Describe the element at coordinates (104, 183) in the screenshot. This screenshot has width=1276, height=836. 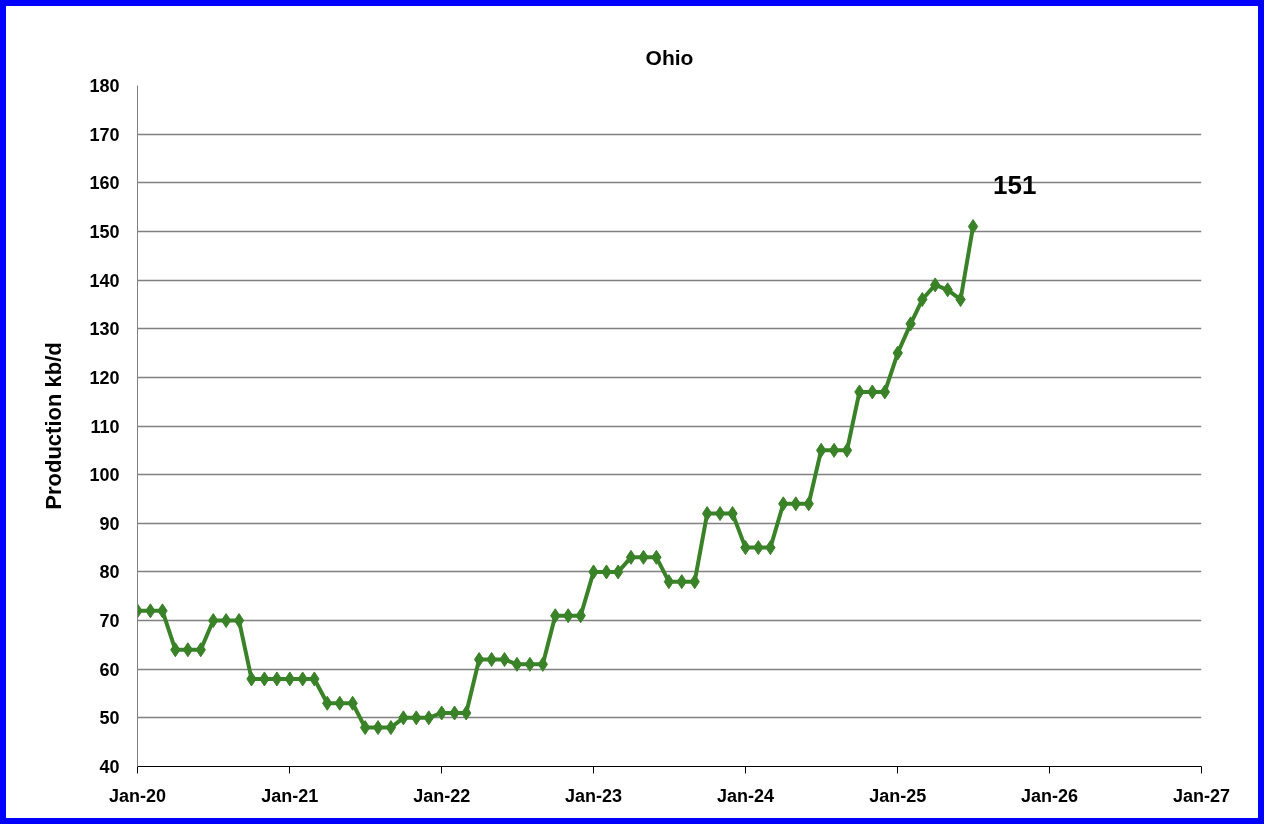
I see `y-tick-label: 160` at that location.